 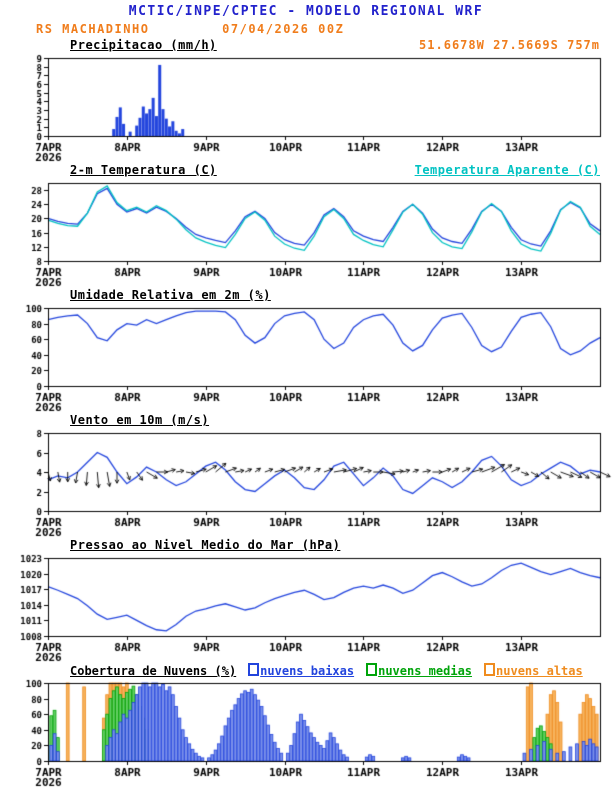 I want to click on cloud-panel-title: Cobertura de Nuvens (%), so click(x=153, y=671).